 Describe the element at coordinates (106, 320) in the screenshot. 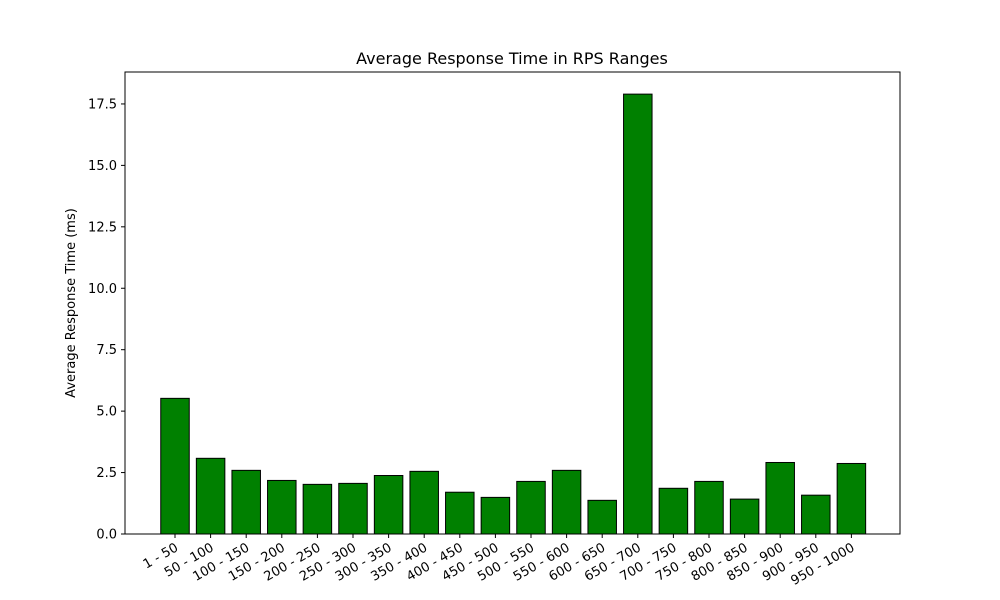

I see `y-axis-ticks: 0.0 2.5 5.0 7.5 10.0 12.5 15.0 17.5` at that location.